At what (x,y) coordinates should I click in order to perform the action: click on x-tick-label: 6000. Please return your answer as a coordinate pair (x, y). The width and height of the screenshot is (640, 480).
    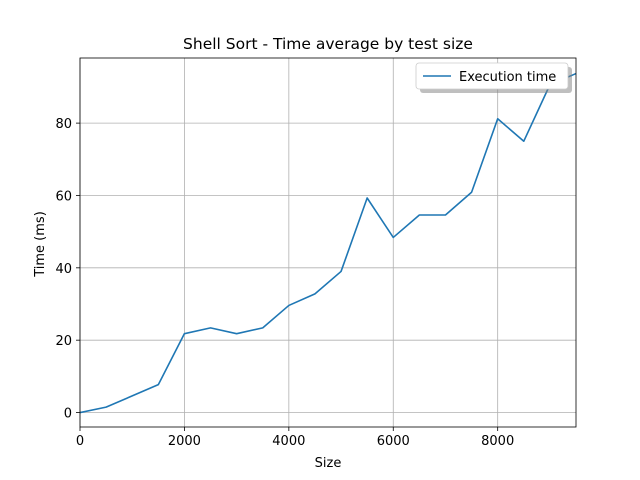
    Looking at the image, I should click on (393, 441).